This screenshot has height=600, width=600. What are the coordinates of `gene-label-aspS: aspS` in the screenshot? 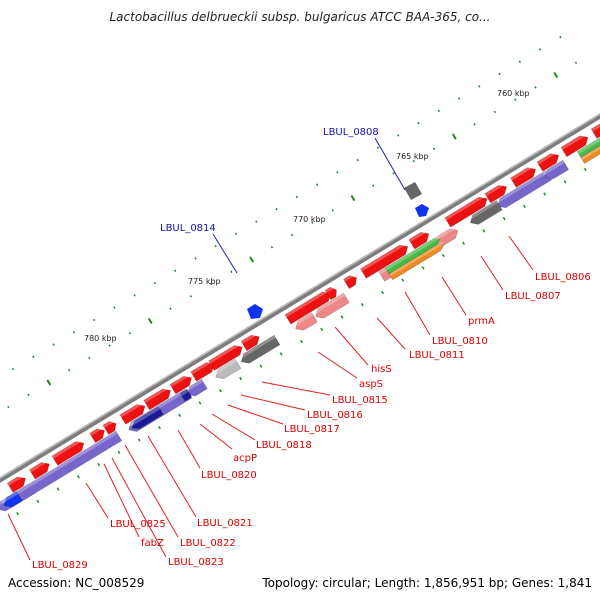 It's located at (371, 384).